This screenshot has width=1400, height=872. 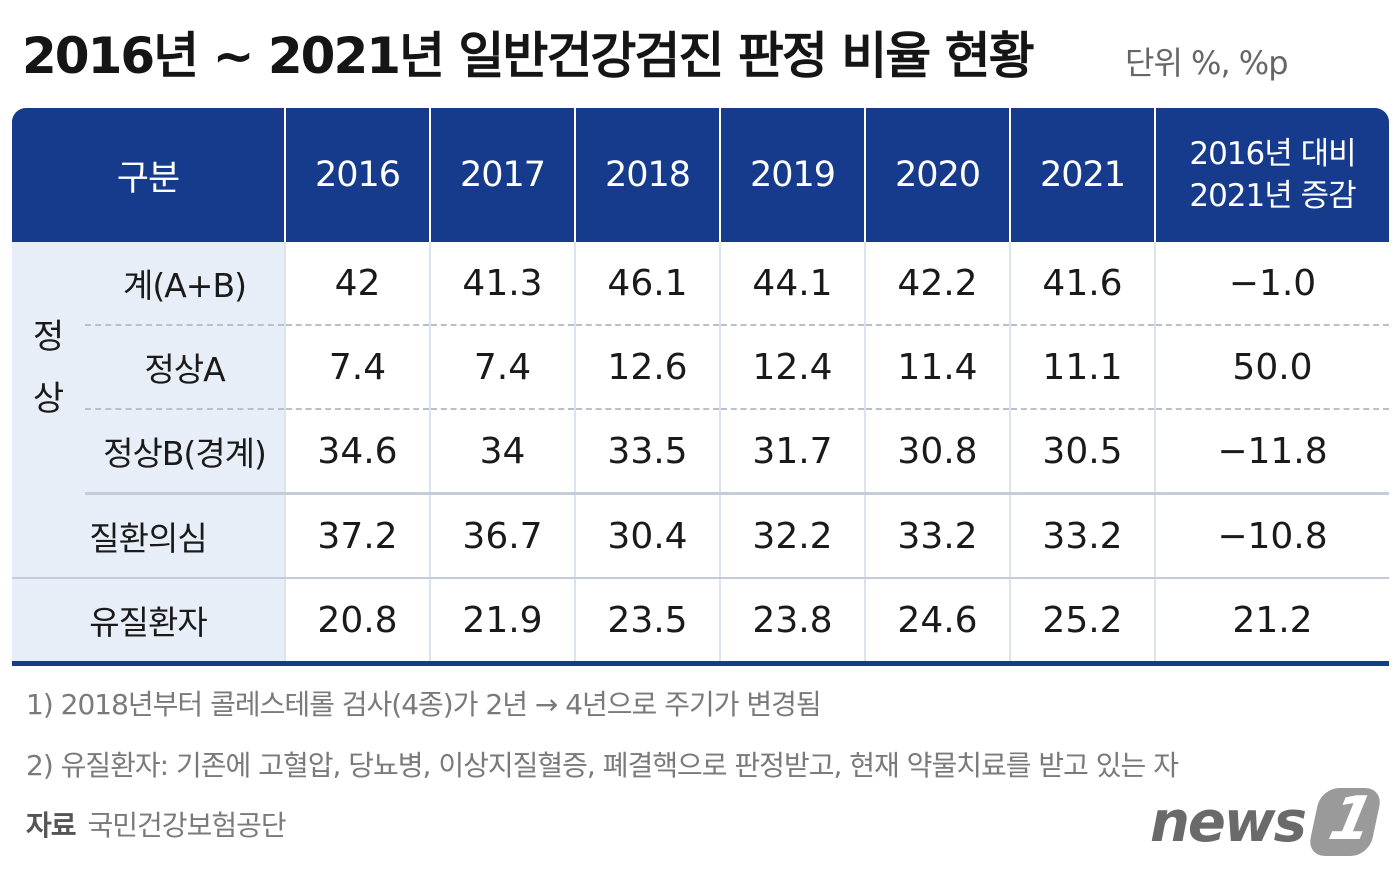 What do you see at coordinates (647, 452) in the screenshot?
I see `cell-value: 33.5` at bounding box center [647, 452].